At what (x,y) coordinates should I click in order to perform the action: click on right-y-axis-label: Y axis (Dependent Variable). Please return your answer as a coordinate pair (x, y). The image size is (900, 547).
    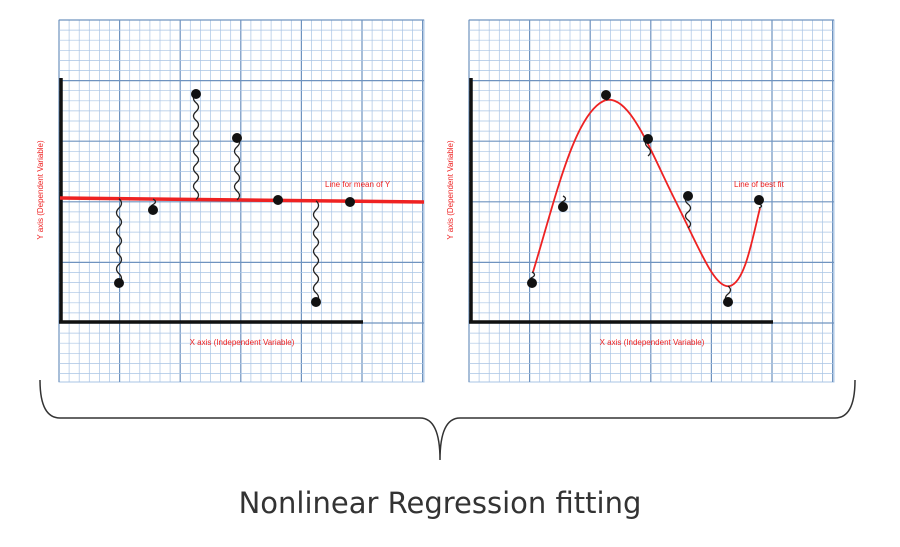
    Looking at the image, I should click on (450, 190).